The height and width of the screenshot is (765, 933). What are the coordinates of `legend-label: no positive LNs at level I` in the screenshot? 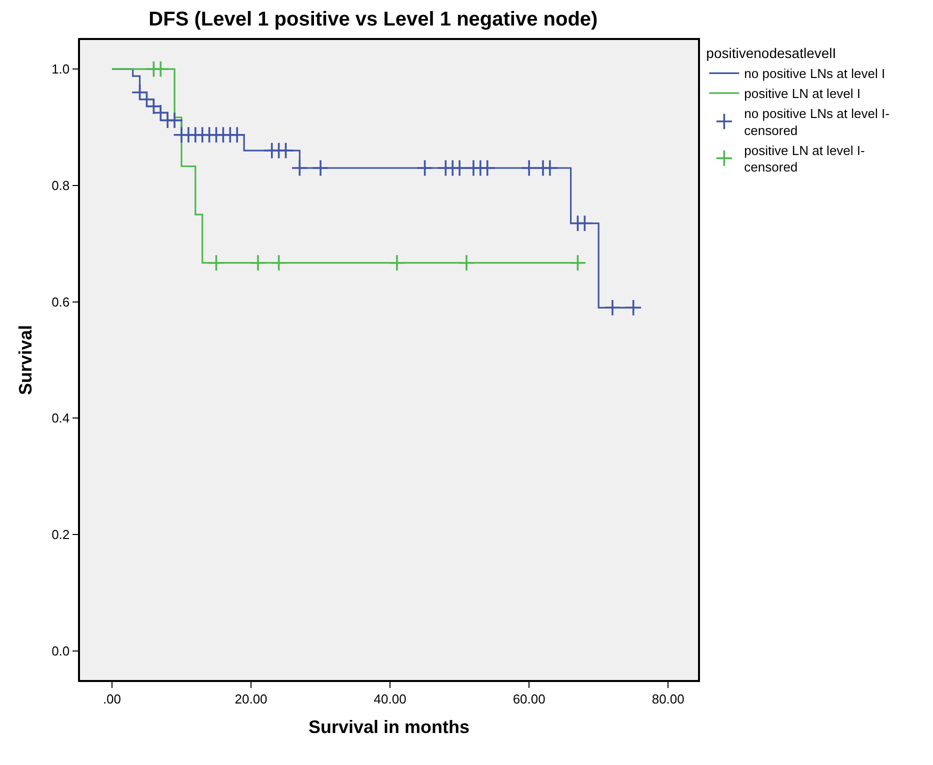 It's located at (815, 74).